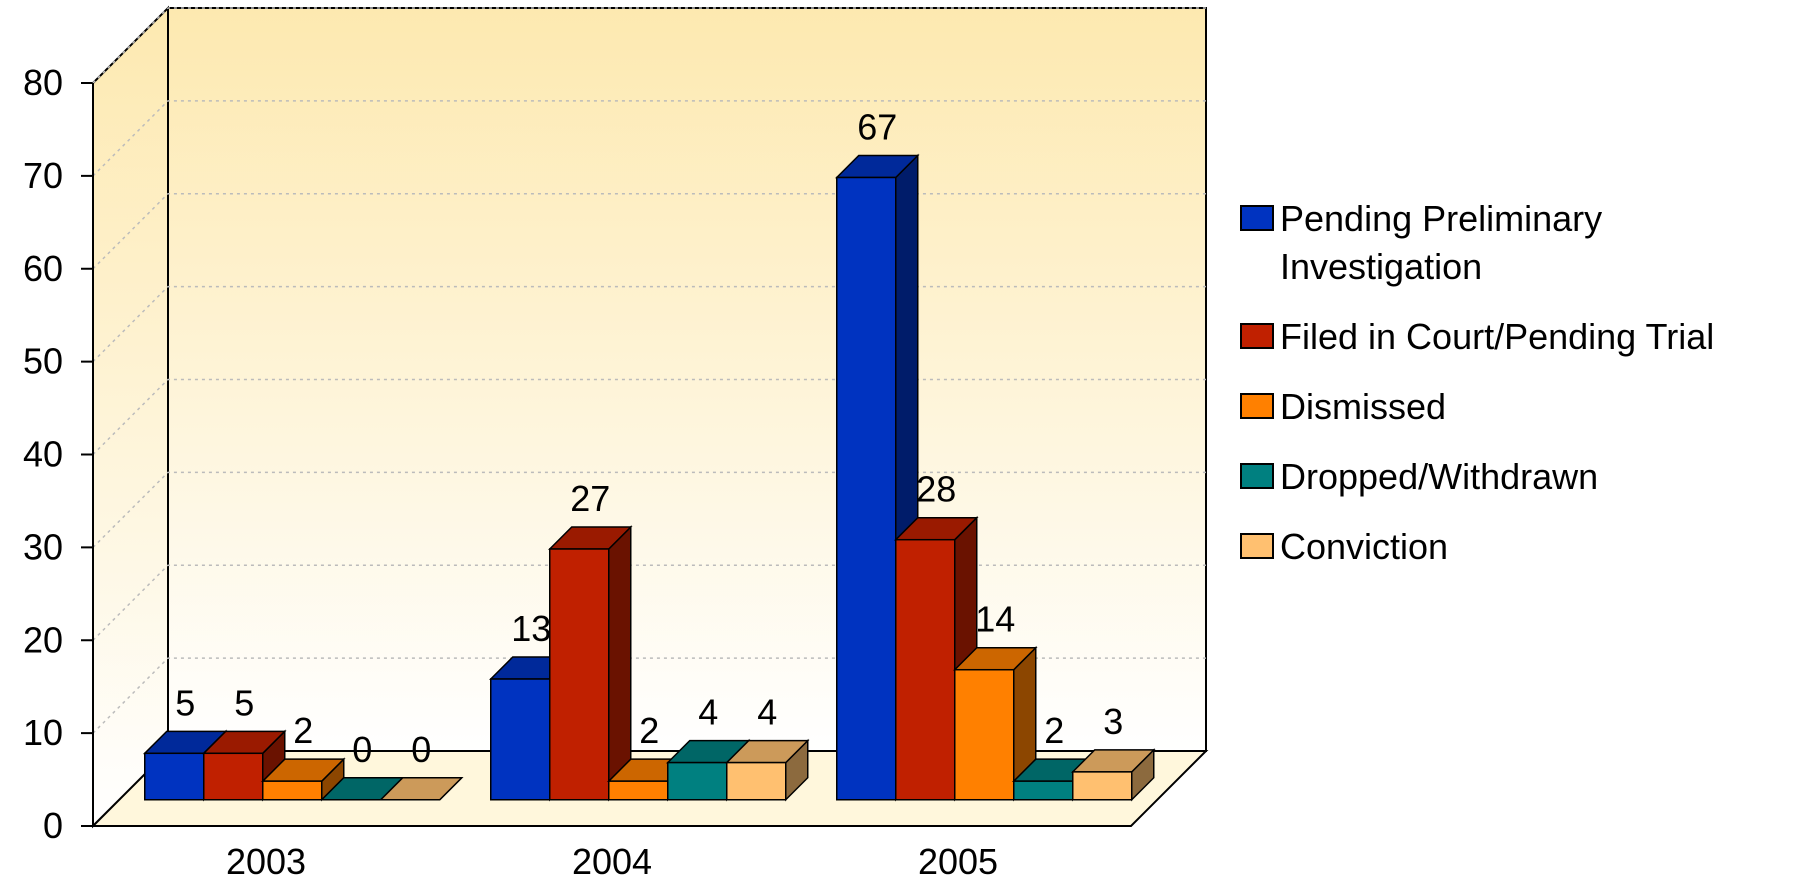  I want to click on bar-top, so click(421, 789).